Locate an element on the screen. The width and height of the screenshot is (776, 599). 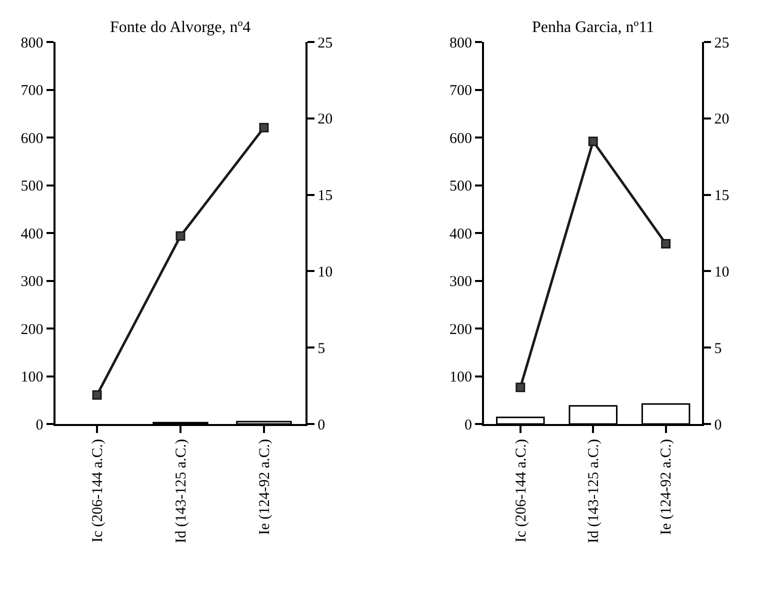
chart-title: Penha Garcia, nº11 is located at coordinates (593, 27).